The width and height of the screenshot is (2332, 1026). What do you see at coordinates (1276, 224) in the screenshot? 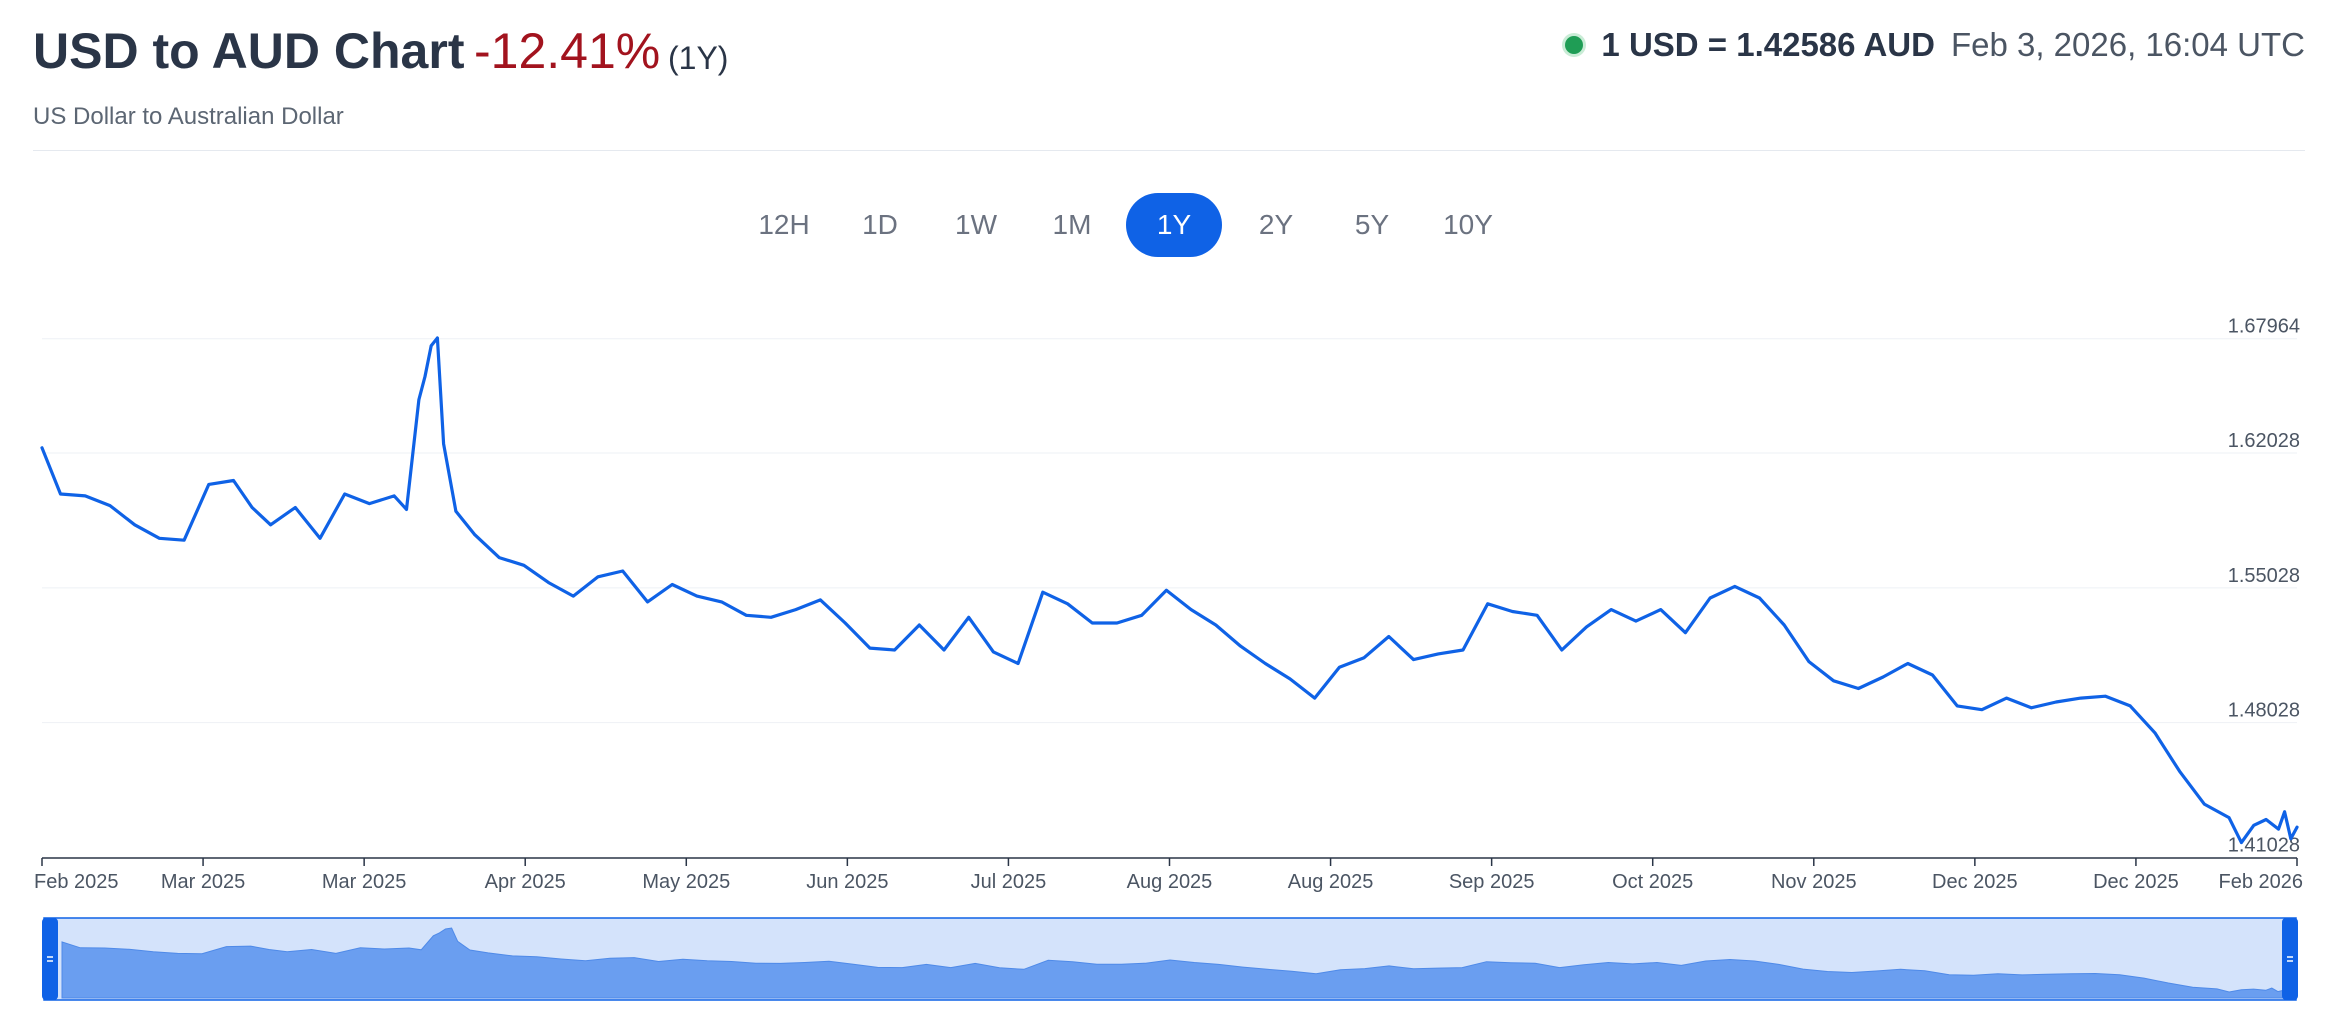
I see `tab-2y: 2Y` at bounding box center [1276, 224].